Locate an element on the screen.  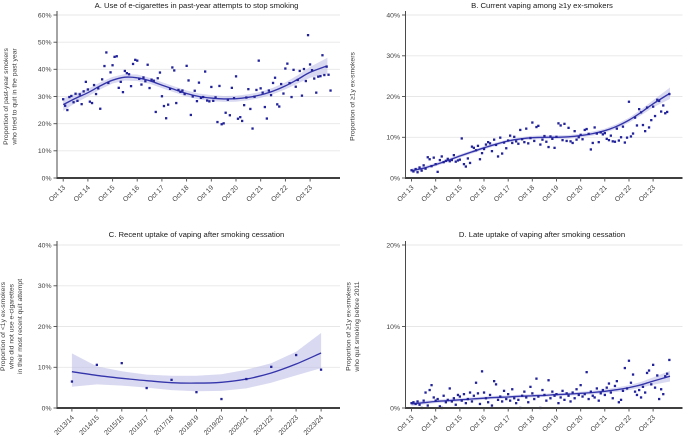
svg-text: 2022/23 is located at coordinates (289, 425).